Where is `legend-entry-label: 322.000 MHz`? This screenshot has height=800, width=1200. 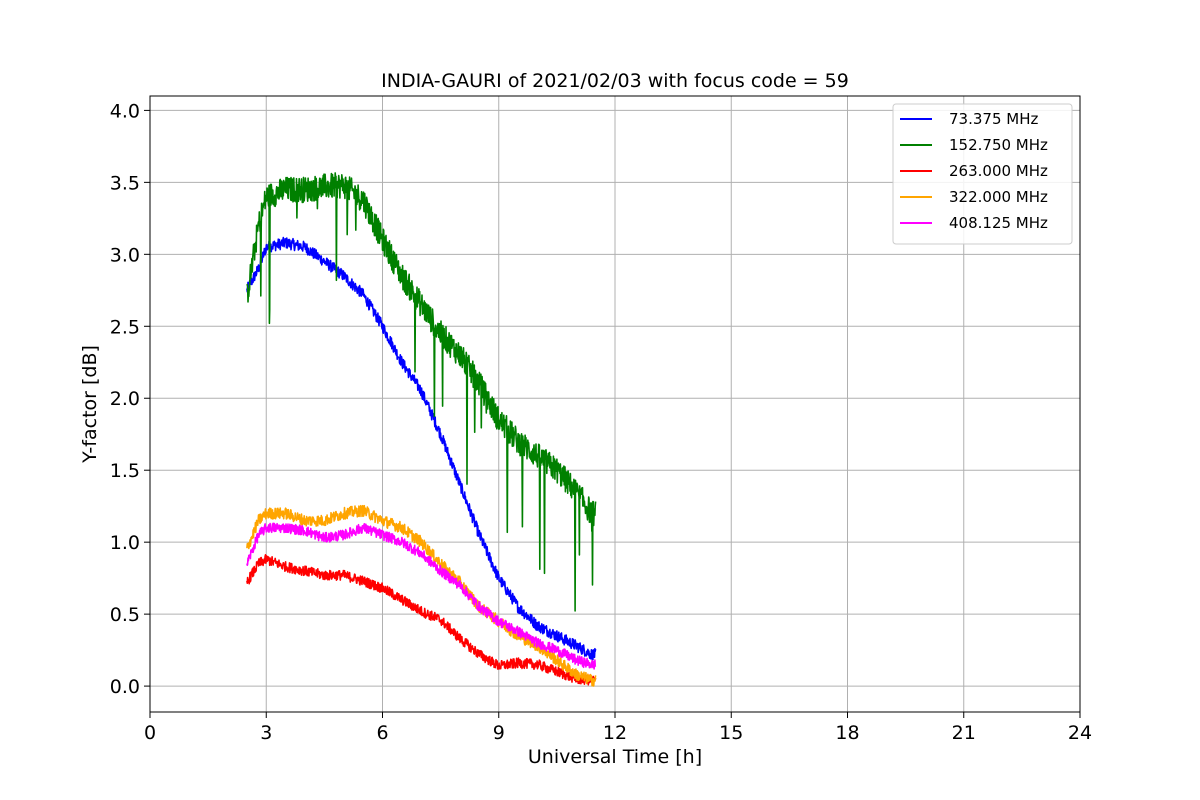 legend-entry-label: 322.000 MHz is located at coordinates (998, 197).